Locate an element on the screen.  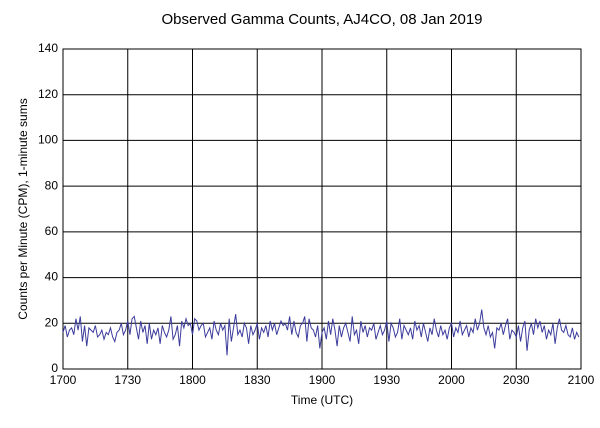
y-tick-label: 80 is located at coordinates (52, 185).